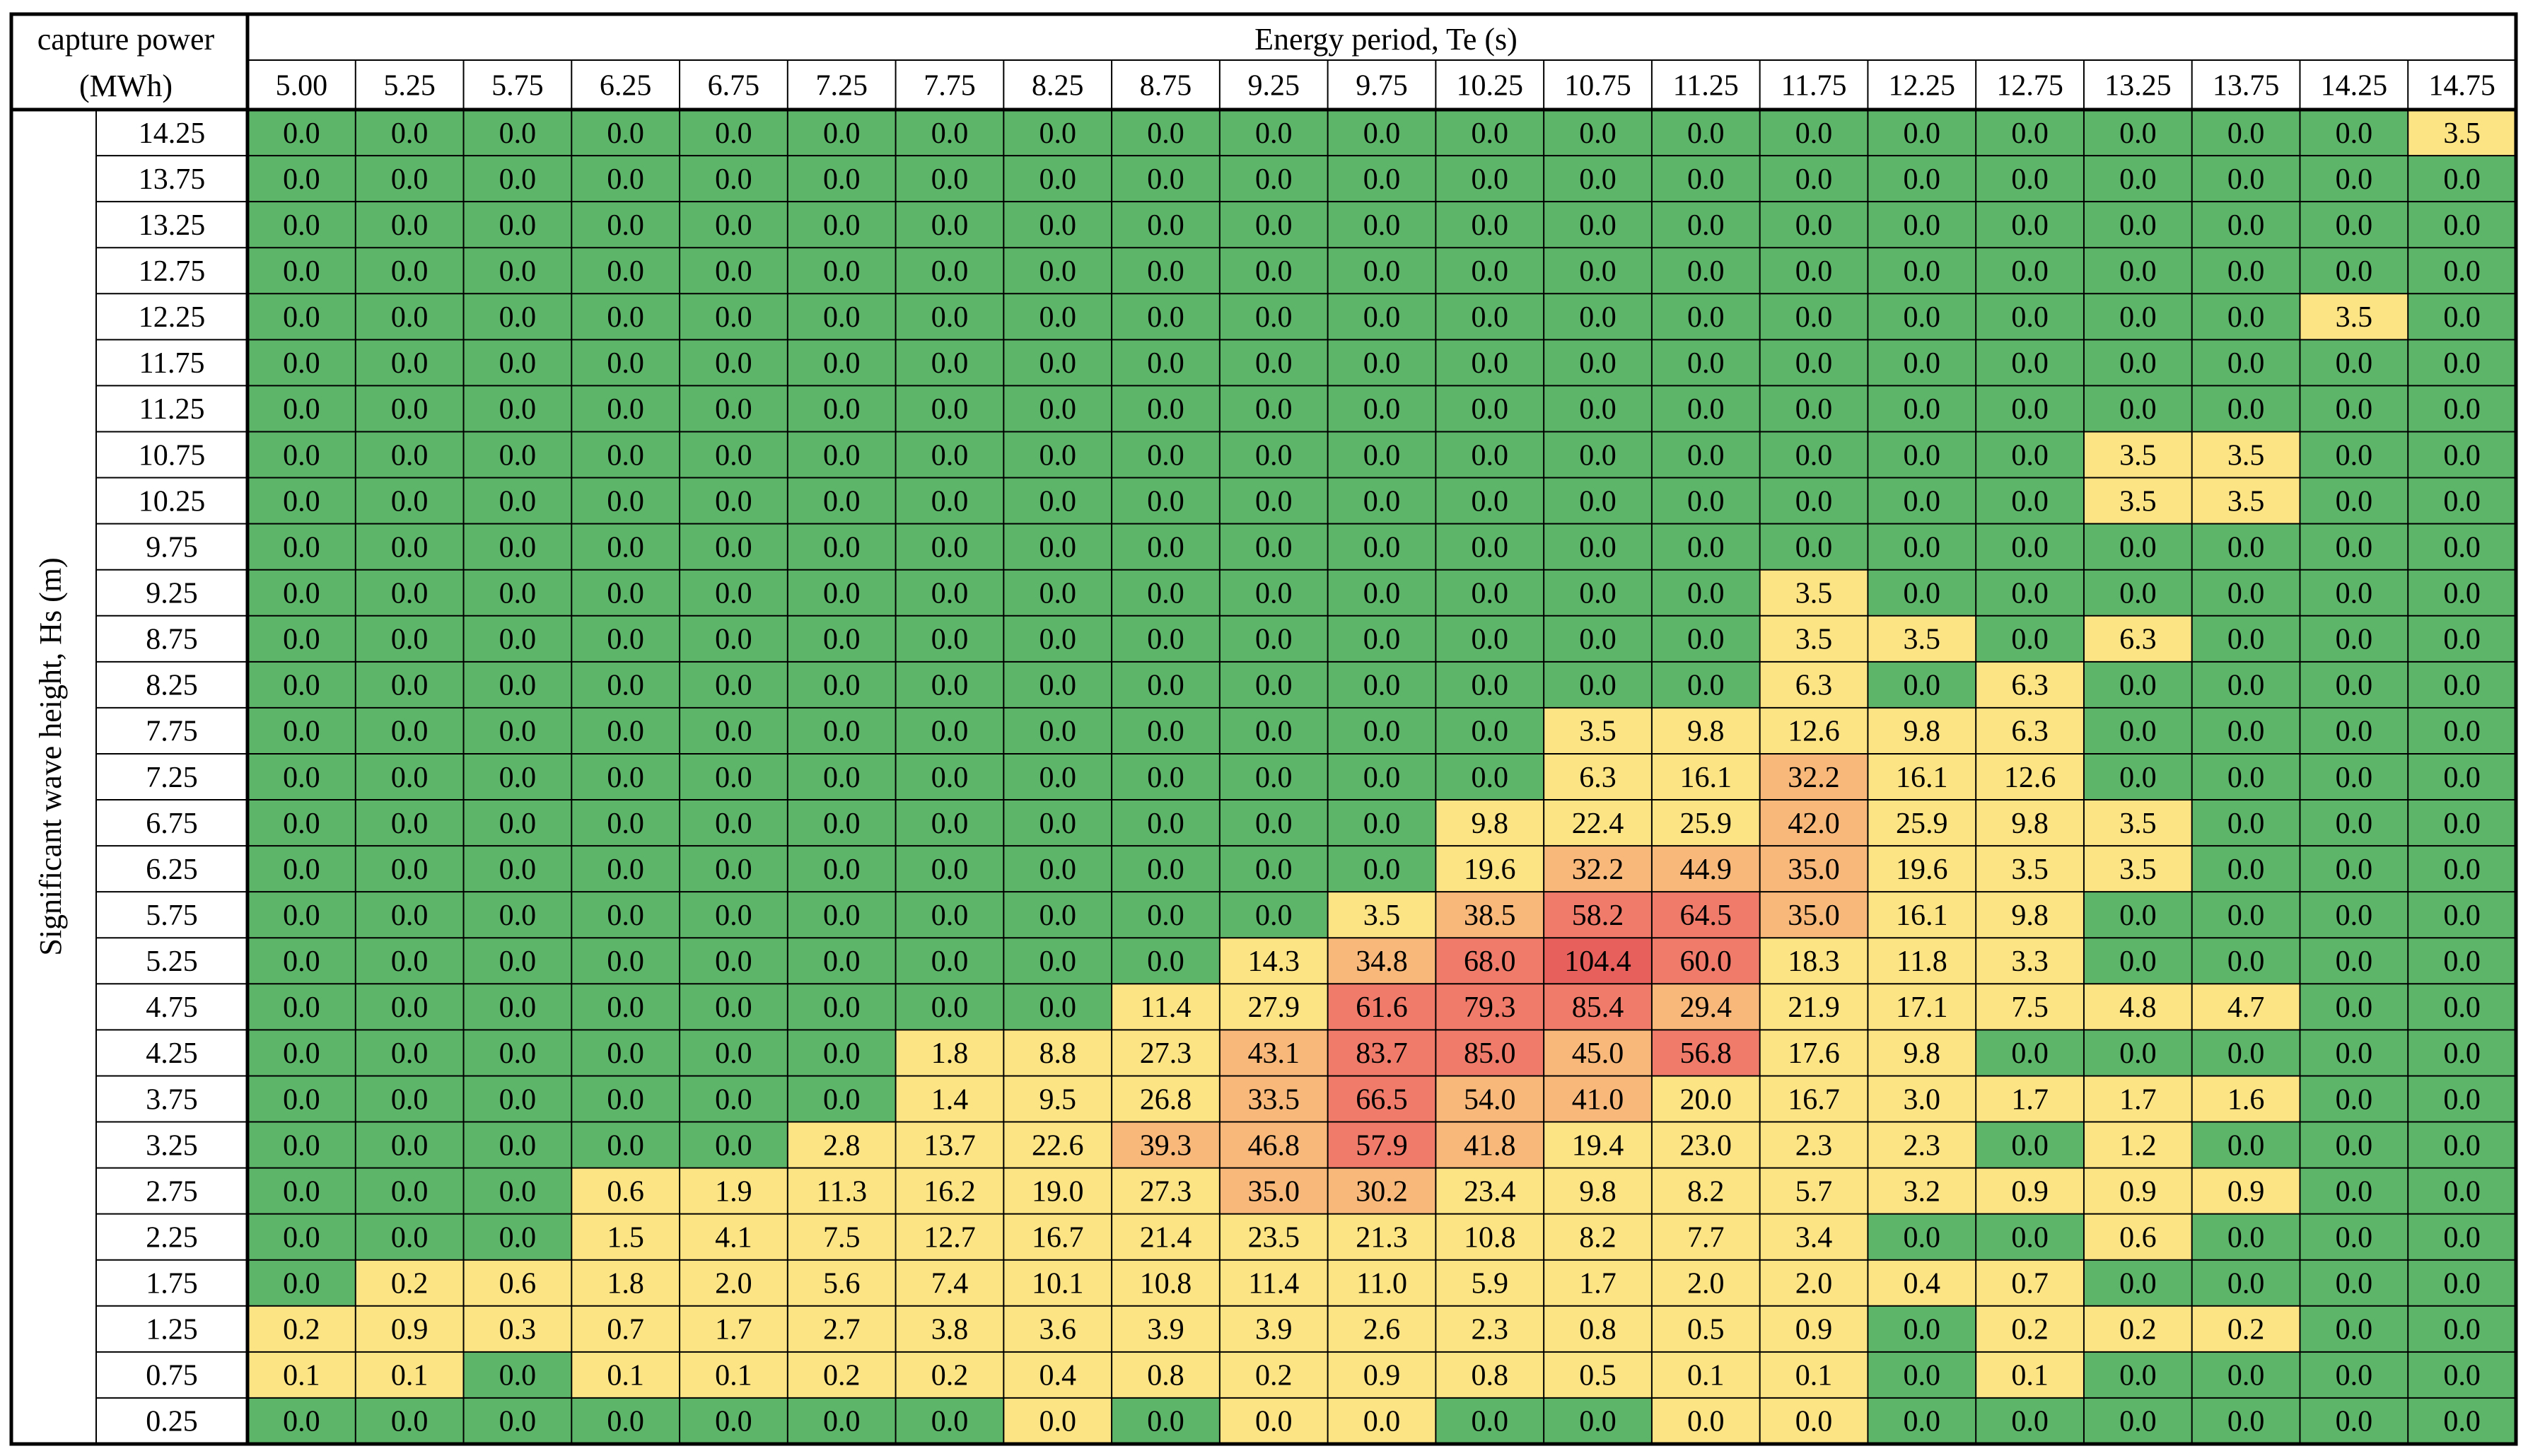 The image size is (2528, 1456). What do you see at coordinates (2138, 86) in the screenshot?
I see `x-tick-label: 13.25` at bounding box center [2138, 86].